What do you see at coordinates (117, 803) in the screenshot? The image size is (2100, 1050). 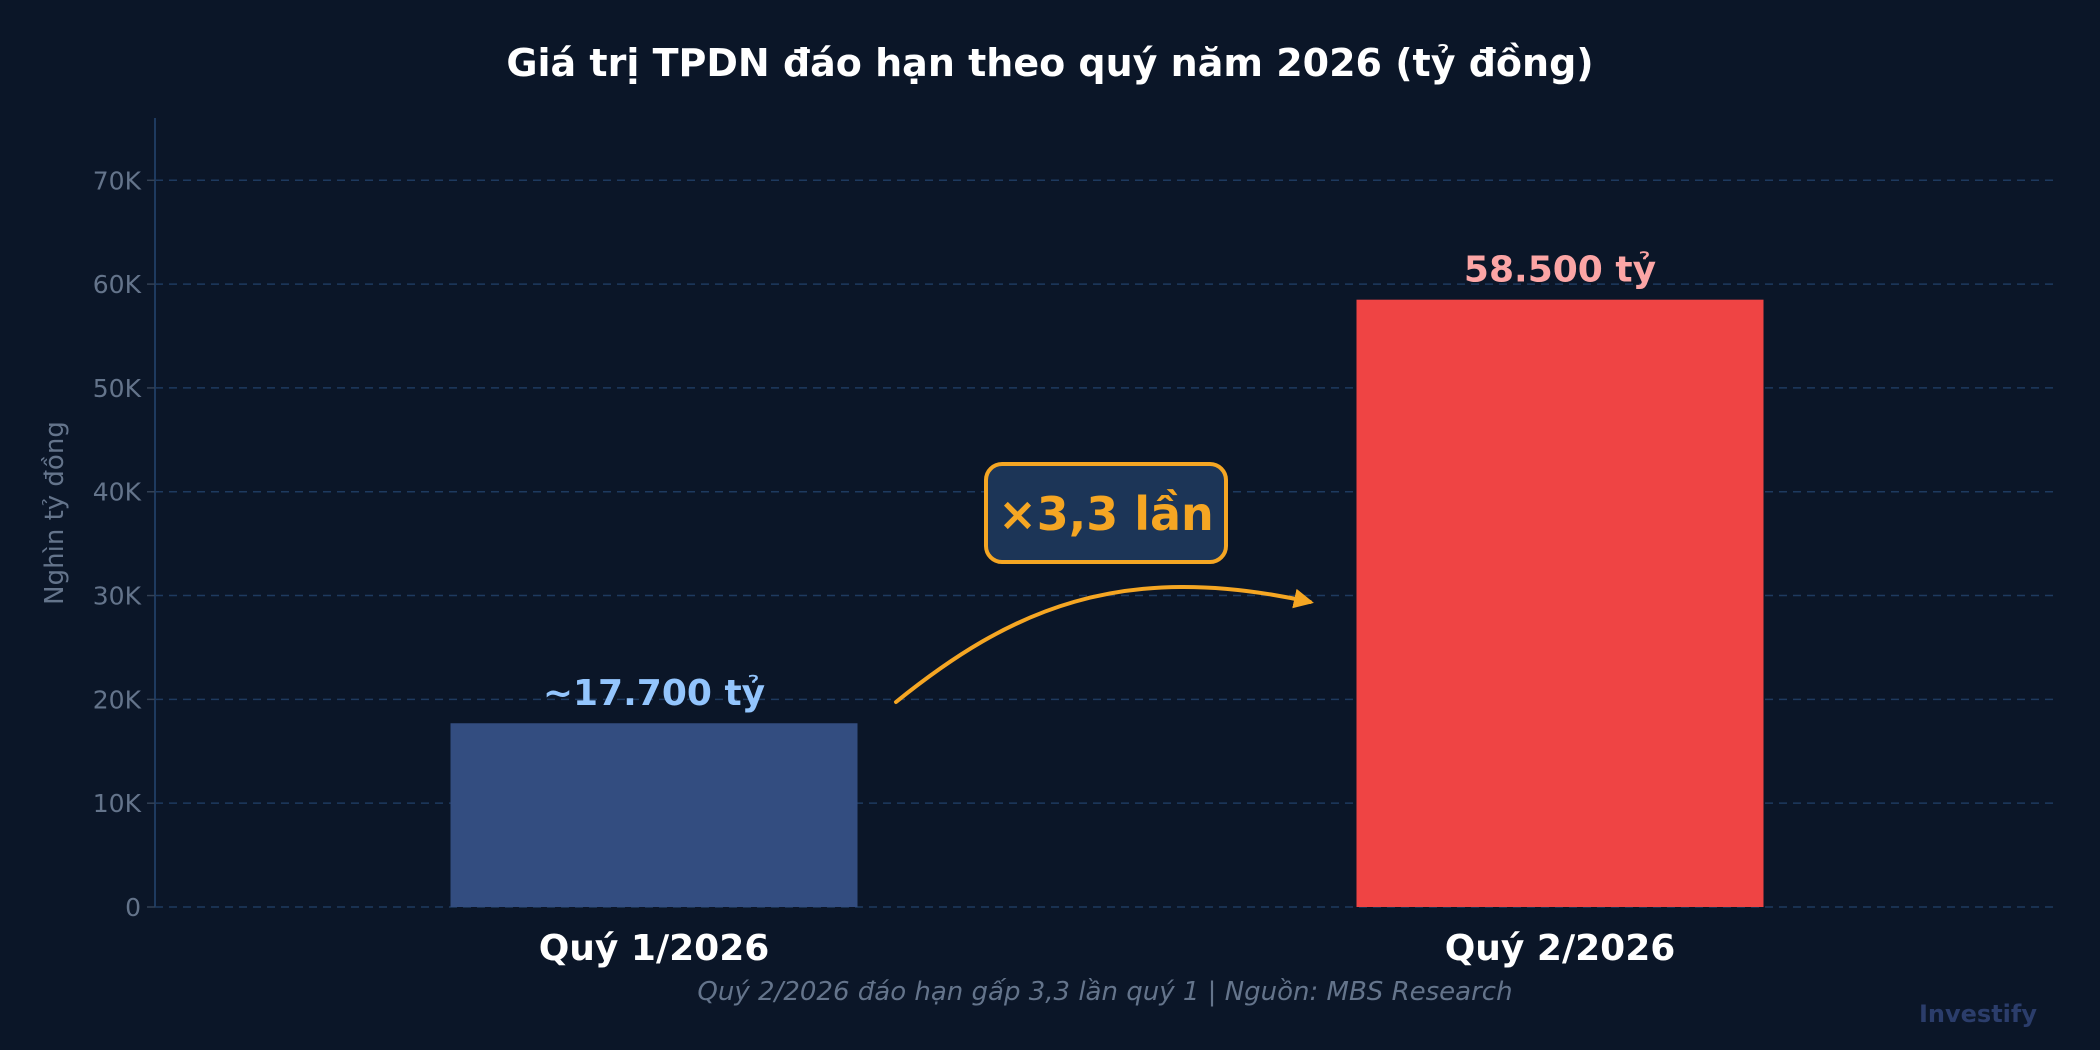 I see `y-tick-label: 10K` at bounding box center [117, 803].